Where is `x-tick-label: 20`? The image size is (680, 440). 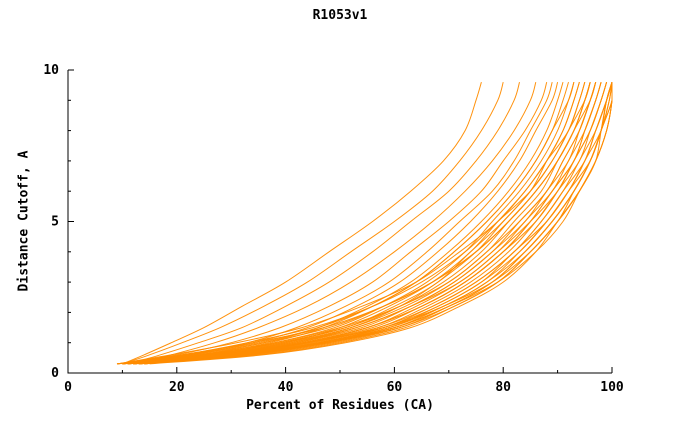
x-tick-label: 20 is located at coordinates (177, 387).